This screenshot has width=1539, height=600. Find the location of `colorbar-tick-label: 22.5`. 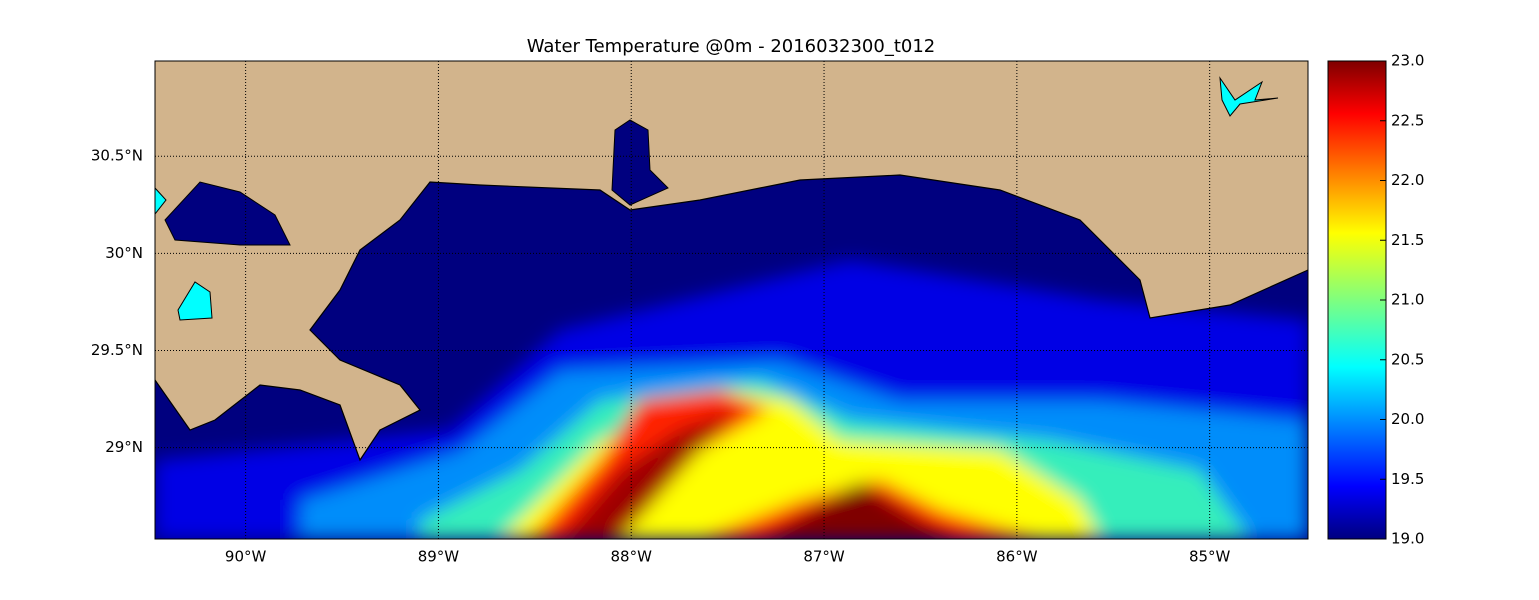

colorbar-tick-label: 22.5 is located at coordinates (1407, 120).